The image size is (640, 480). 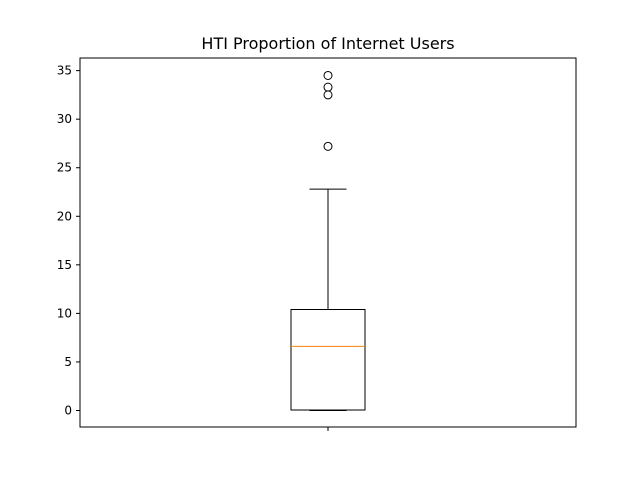 What do you see at coordinates (64, 71) in the screenshot?
I see `y-tick-label: 35` at bounding box center [64, 71].